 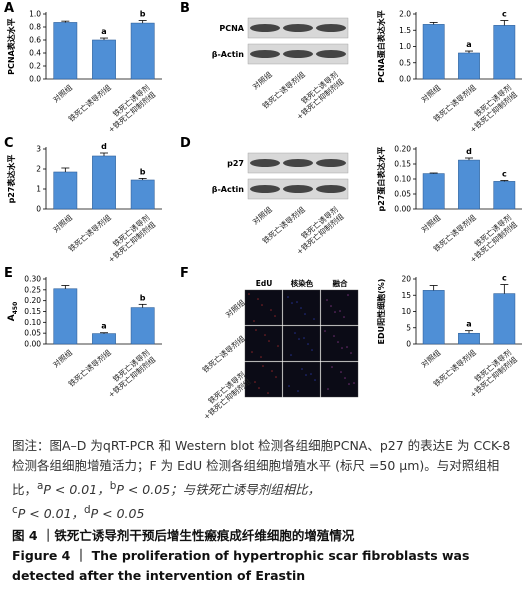 I want to click on y-tick-label: 1, so click(x=38, y=189).